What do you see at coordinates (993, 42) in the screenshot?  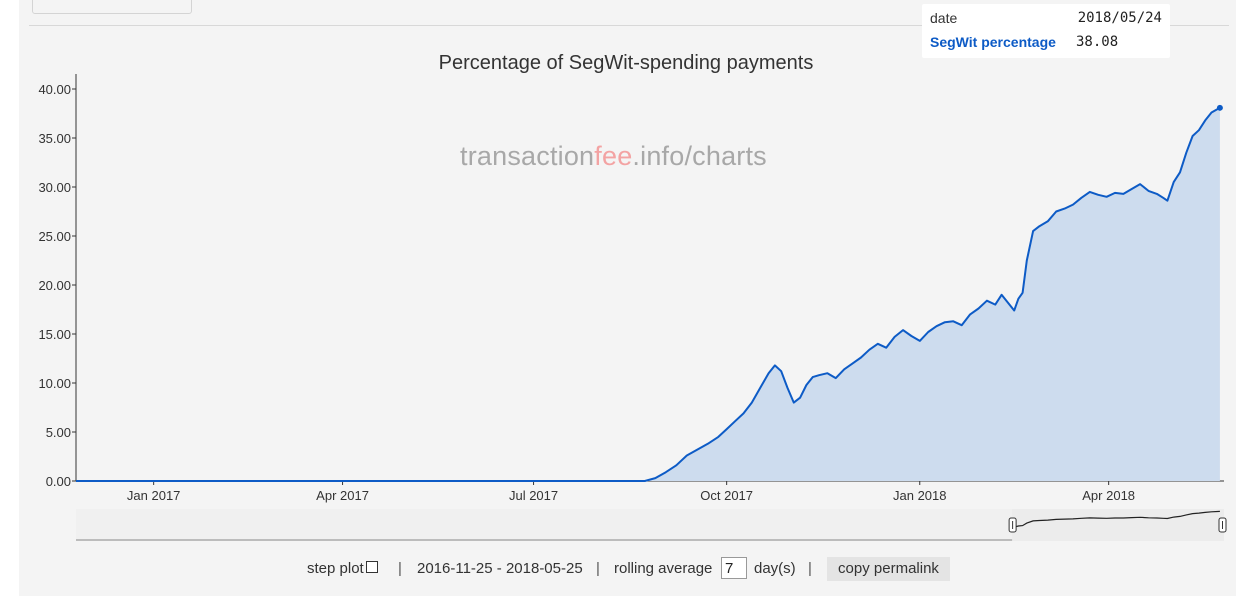 I see `tooltip-series-label: SegWit percentage` at bounding box center [993, 42].